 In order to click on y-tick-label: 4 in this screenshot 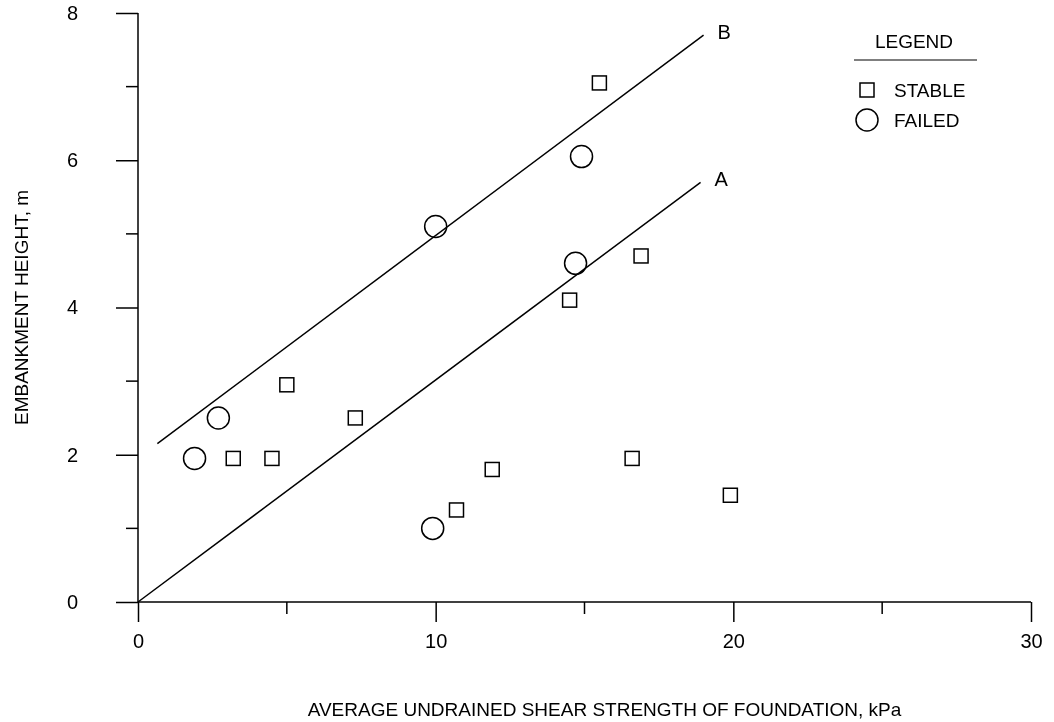, I will do `click(72, 307)`.